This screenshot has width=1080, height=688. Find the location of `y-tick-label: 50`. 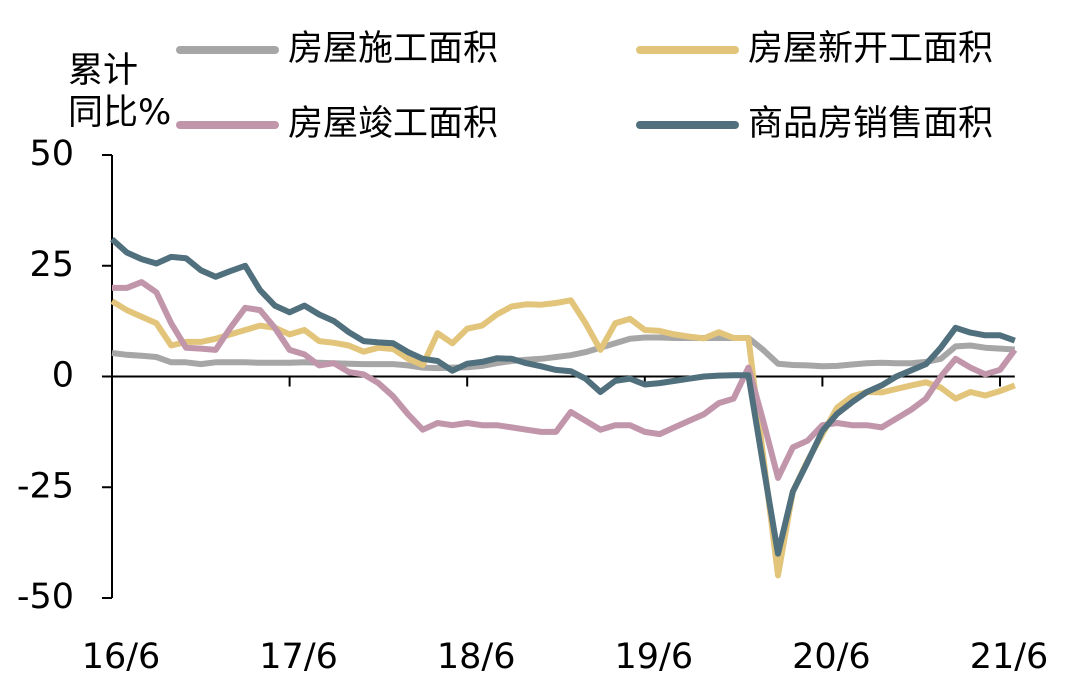

y-tick-label: 50 is located at coordinates (51, 154).